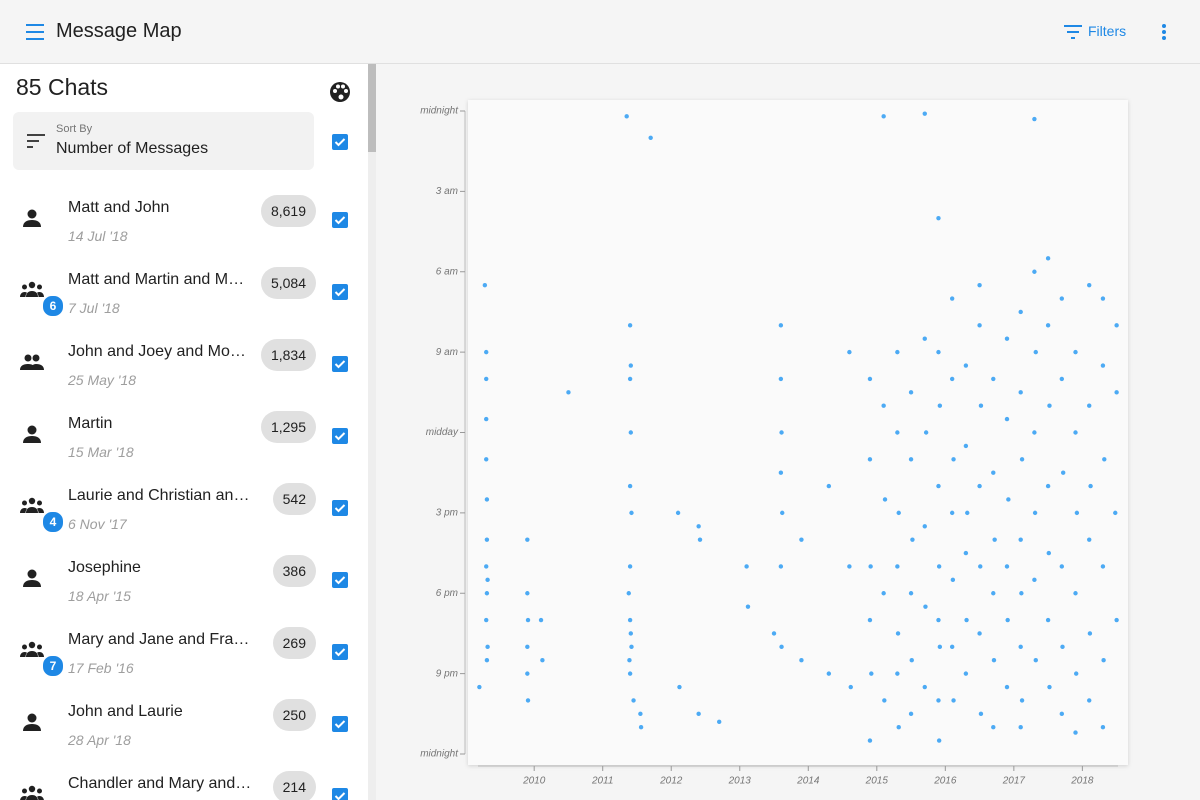 This screenshot has width=1200, height=800. I want to click on scroll-thumb, so click(372, 108).